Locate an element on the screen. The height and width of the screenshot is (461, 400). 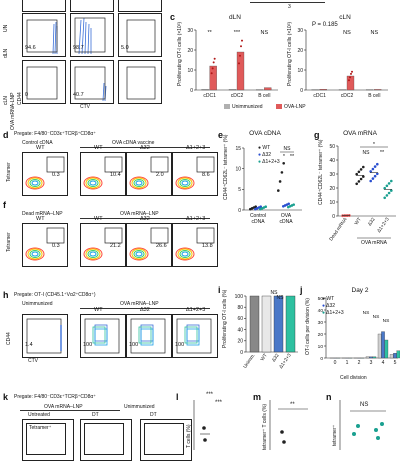
x-tick-label: 4 is located at coordinates (383, 363).